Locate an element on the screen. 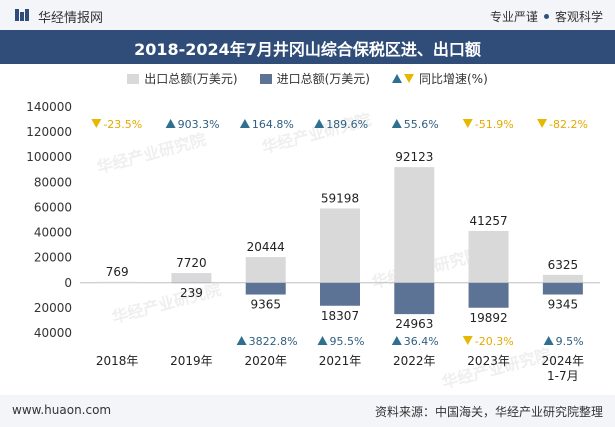 This screenshot has width=615, height=427. x-tick-label: 2023年 is located at coordinates (488, 361).